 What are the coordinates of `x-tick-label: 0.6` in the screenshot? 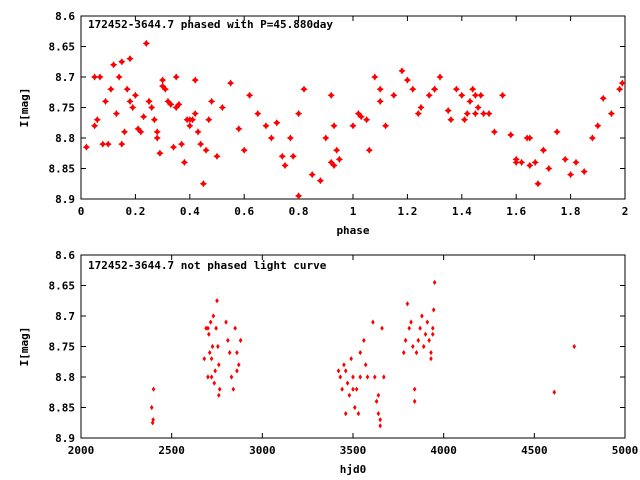 It's located at (244, 211).